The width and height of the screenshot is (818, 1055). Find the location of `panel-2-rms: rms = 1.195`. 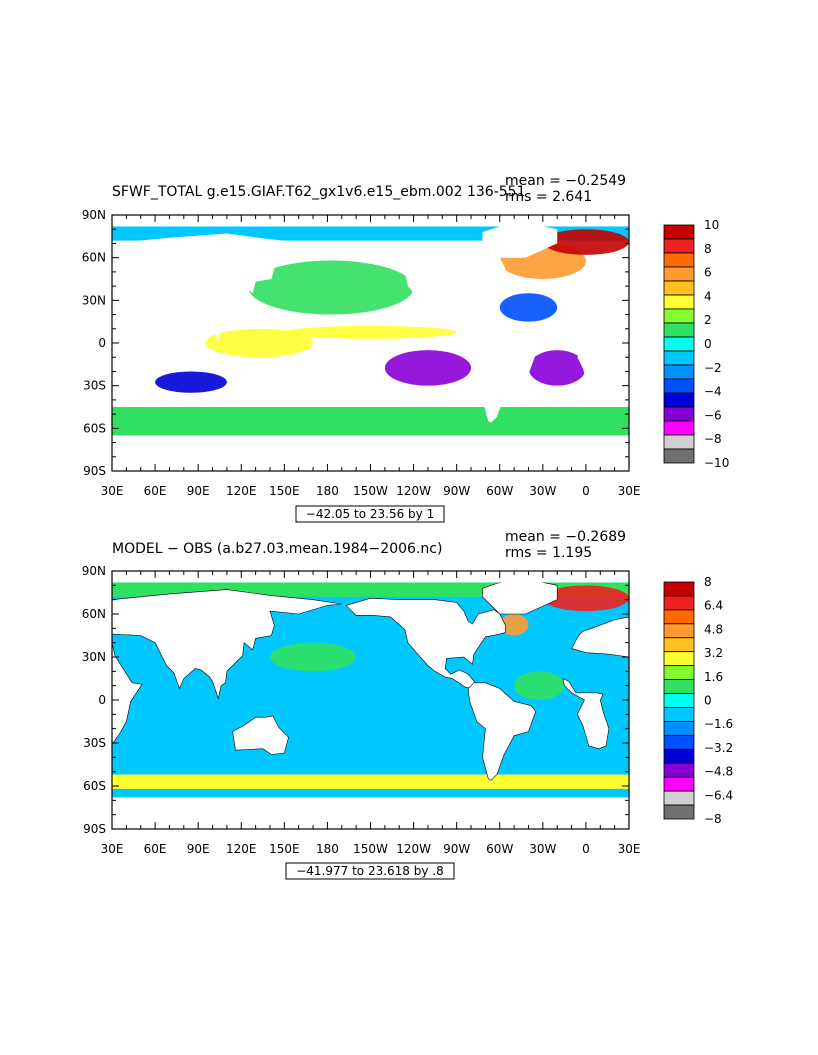

panel-2-rms: rms = 1.195 is located at coordinates (548, 553).